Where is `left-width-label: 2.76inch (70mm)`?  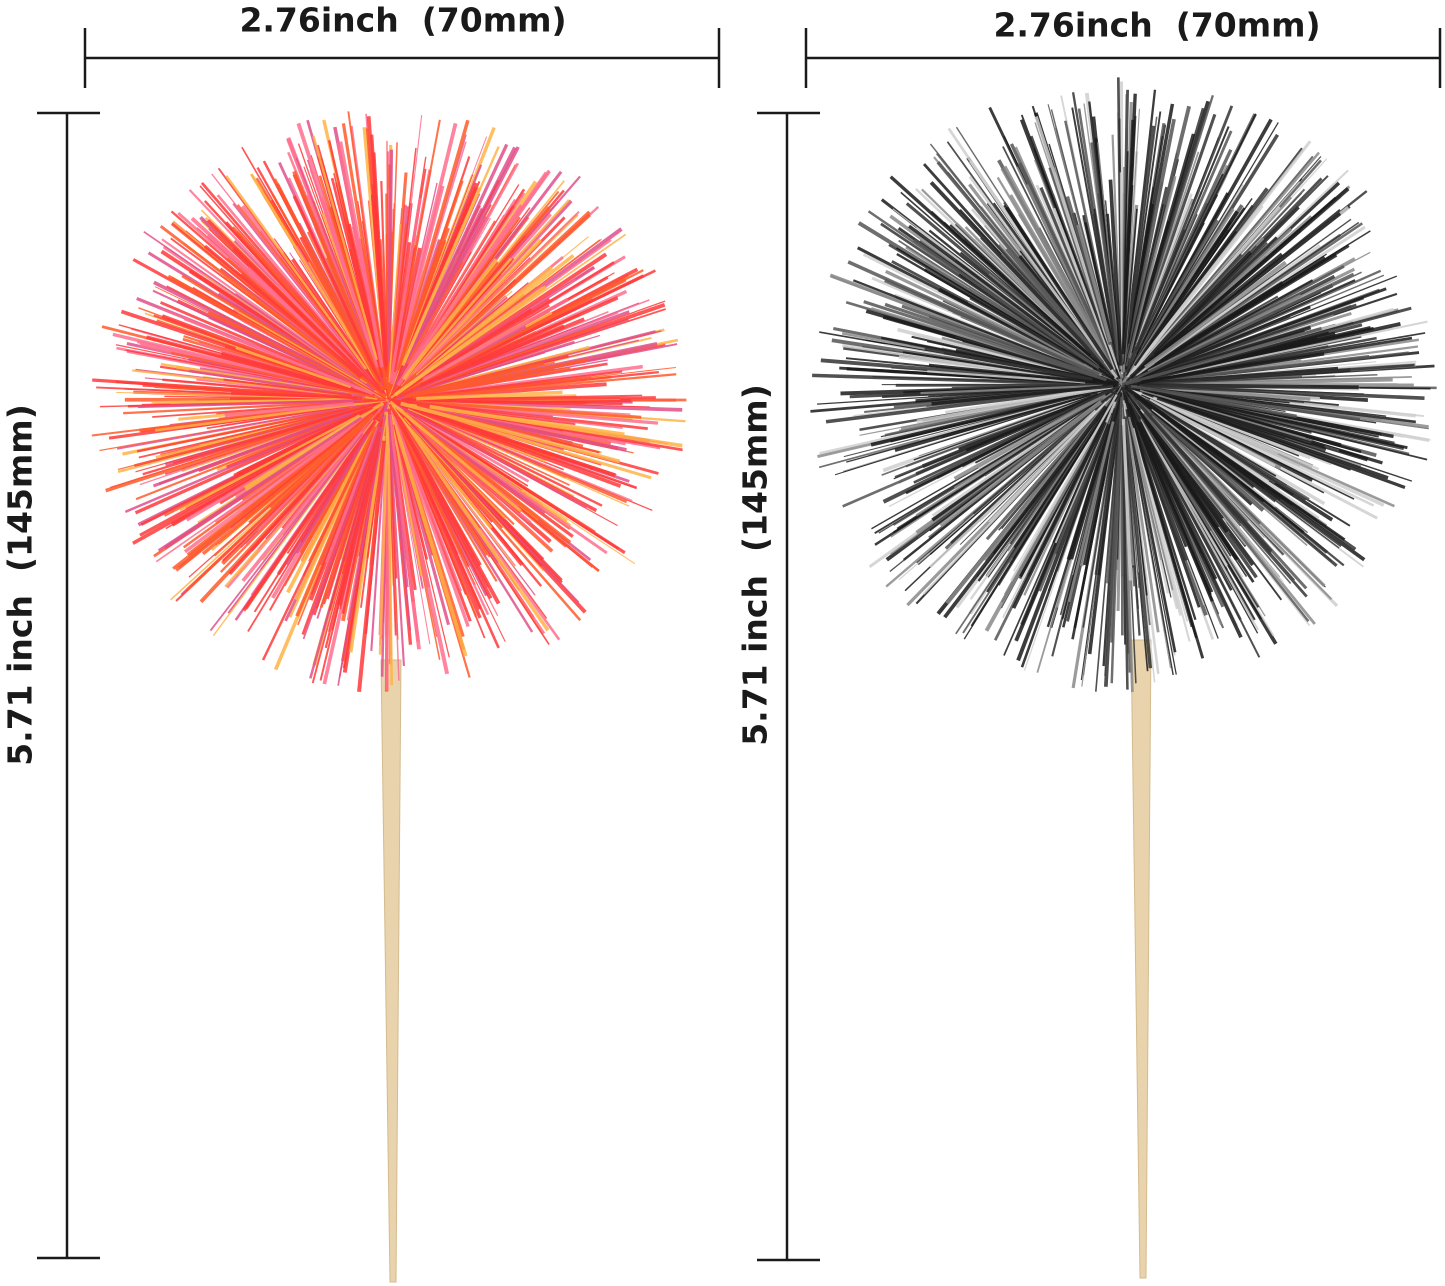
left-width-label: 2.76inch (70mm) is located at coordinates (403, 20).